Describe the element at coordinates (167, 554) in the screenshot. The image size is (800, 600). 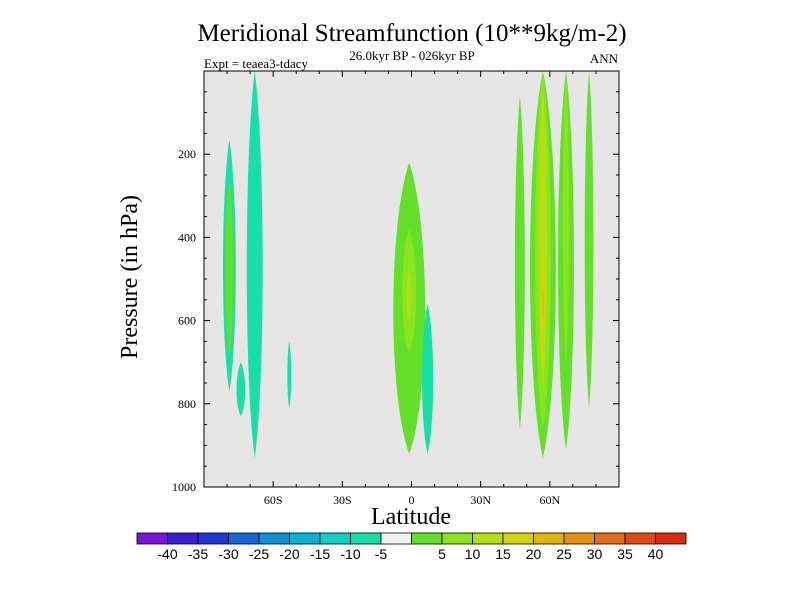
I see `colorbar-label: -40` at that location.